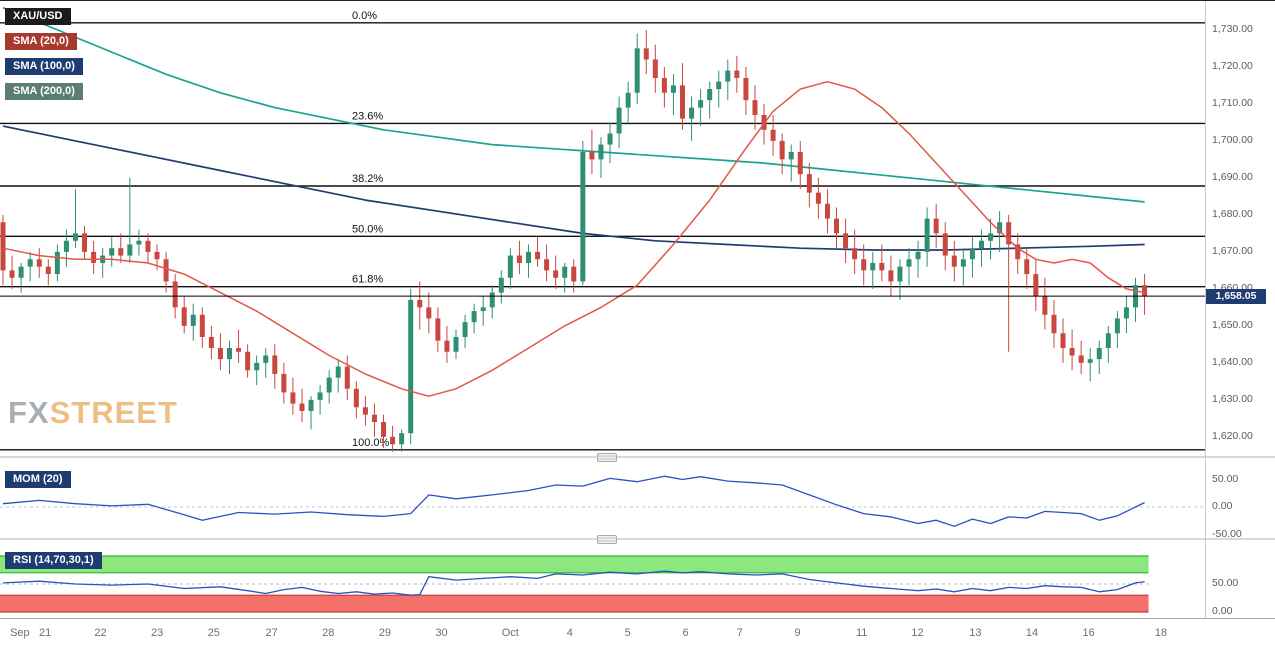 Image resolution: width=1275 pixels, height=646 pixels. I want to click on time-tick-label: 30, so click(441, 633).